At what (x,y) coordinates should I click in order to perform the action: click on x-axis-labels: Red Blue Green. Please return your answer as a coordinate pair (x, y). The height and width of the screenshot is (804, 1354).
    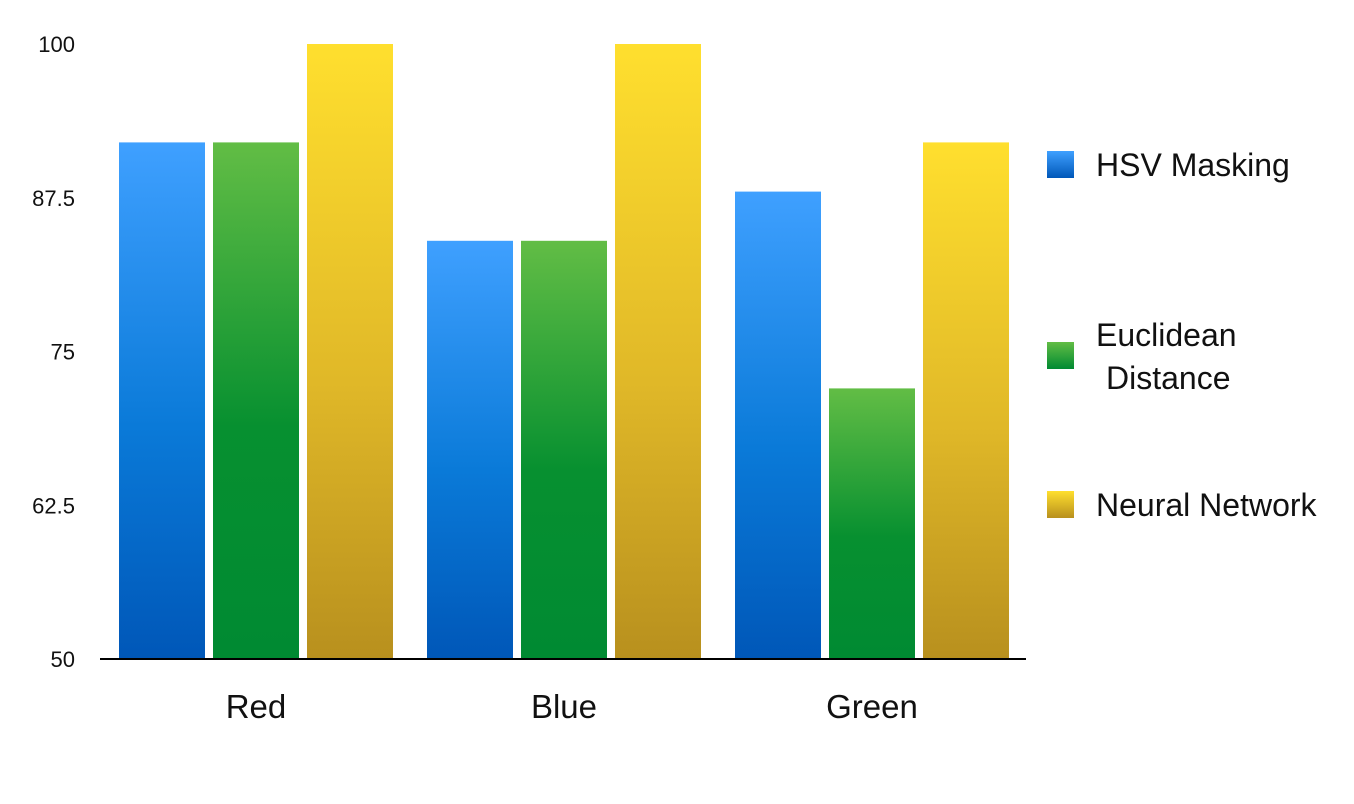
    Looking at the image, I should click on (572, 706).